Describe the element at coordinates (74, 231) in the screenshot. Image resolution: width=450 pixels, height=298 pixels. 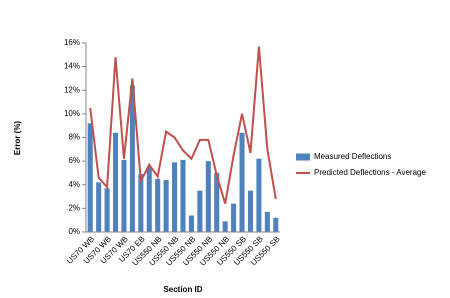
I see `y-tick-label: 0%` at that location.